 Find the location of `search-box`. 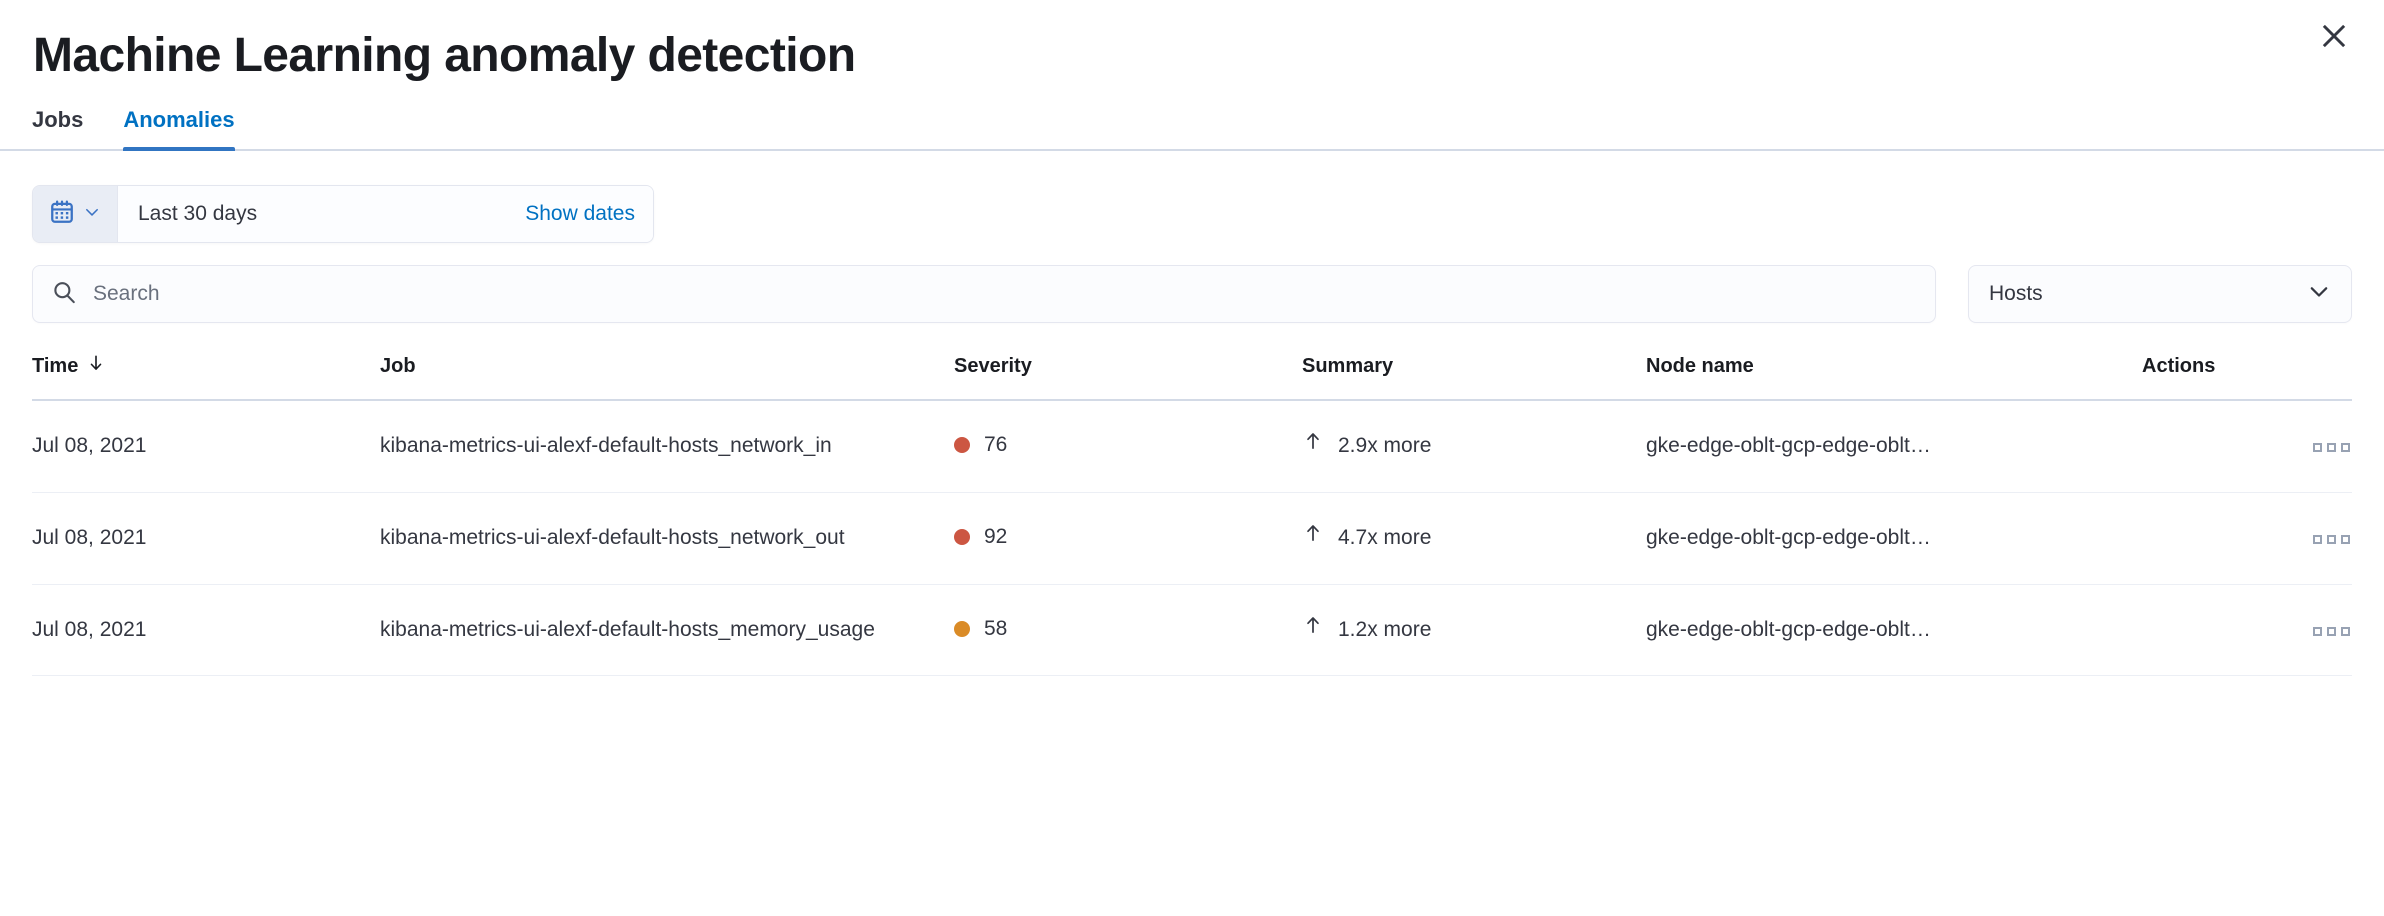

search-box is located at coordinates (984, 294).